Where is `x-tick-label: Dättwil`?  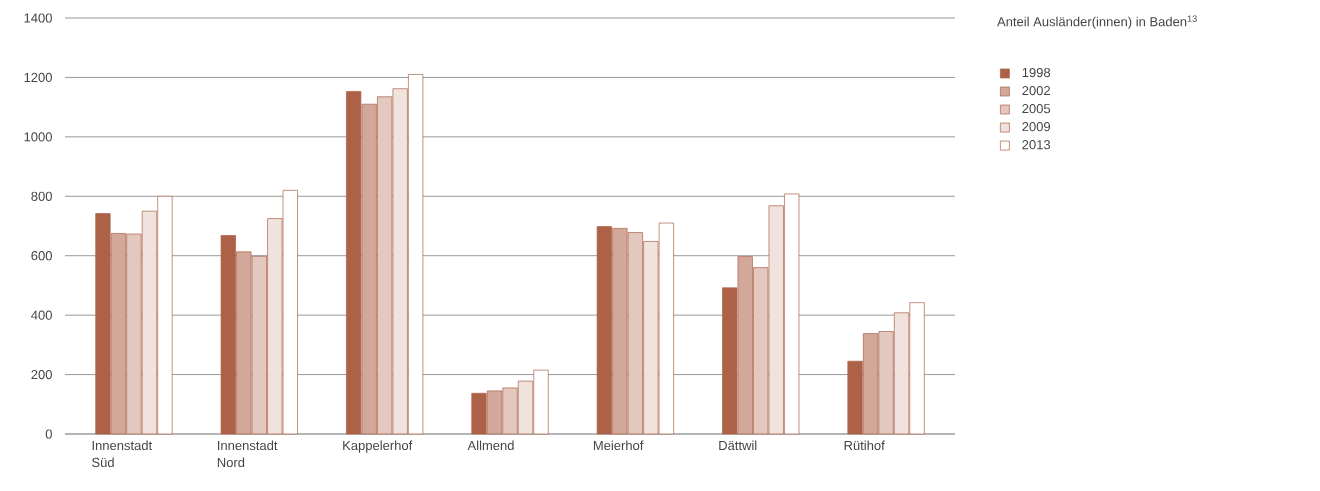 x-tick-label: Dättwil is located at coordinates (738, 445).